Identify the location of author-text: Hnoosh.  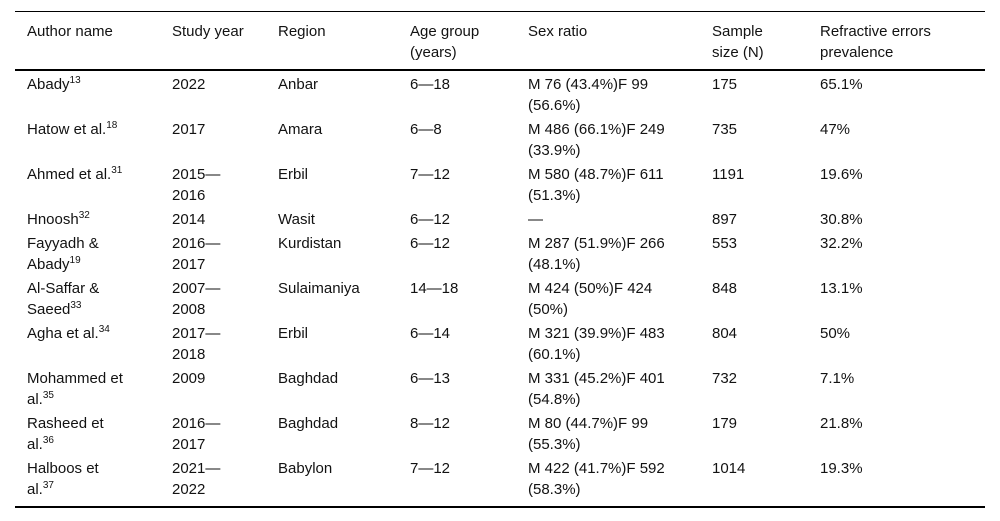
(53, 219).